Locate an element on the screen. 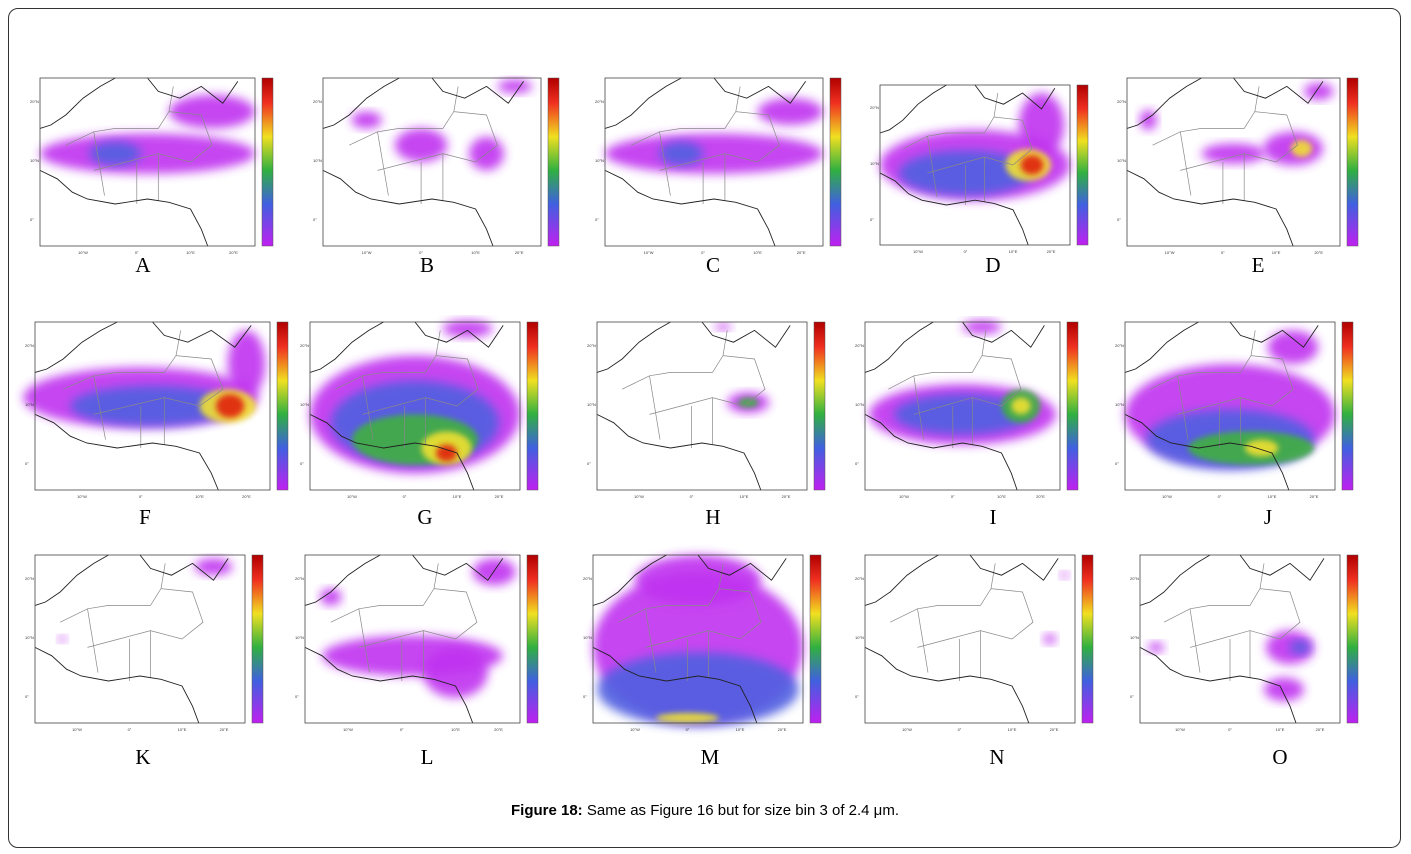  lon-tick: 0° is located at coordinates (966, 251).